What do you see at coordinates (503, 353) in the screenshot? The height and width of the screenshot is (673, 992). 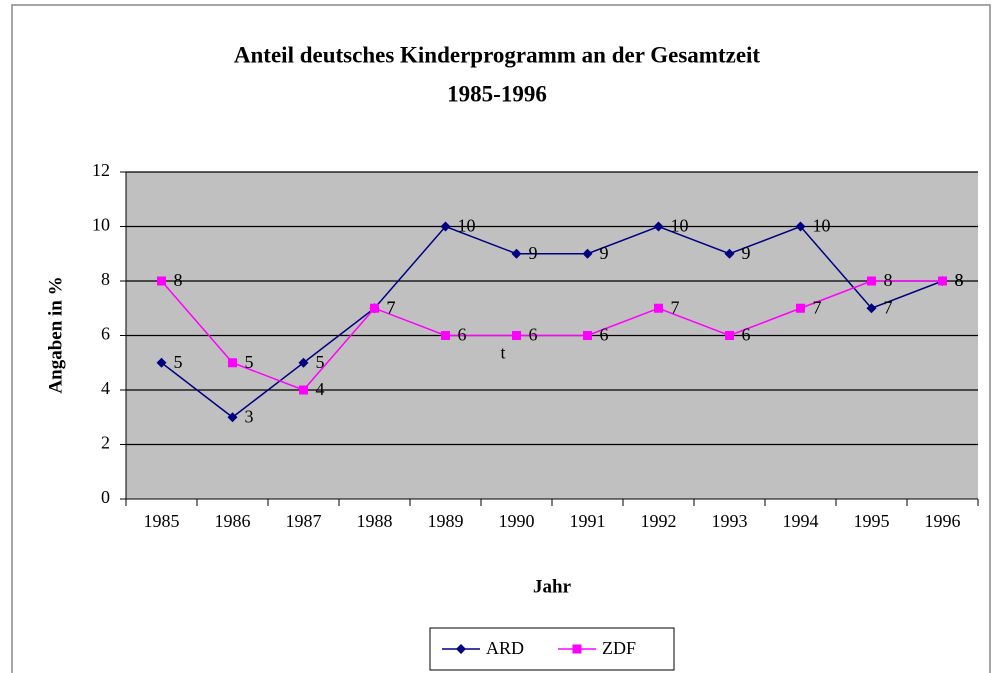 I see `annotation: t` at bounding box center [503, 353].